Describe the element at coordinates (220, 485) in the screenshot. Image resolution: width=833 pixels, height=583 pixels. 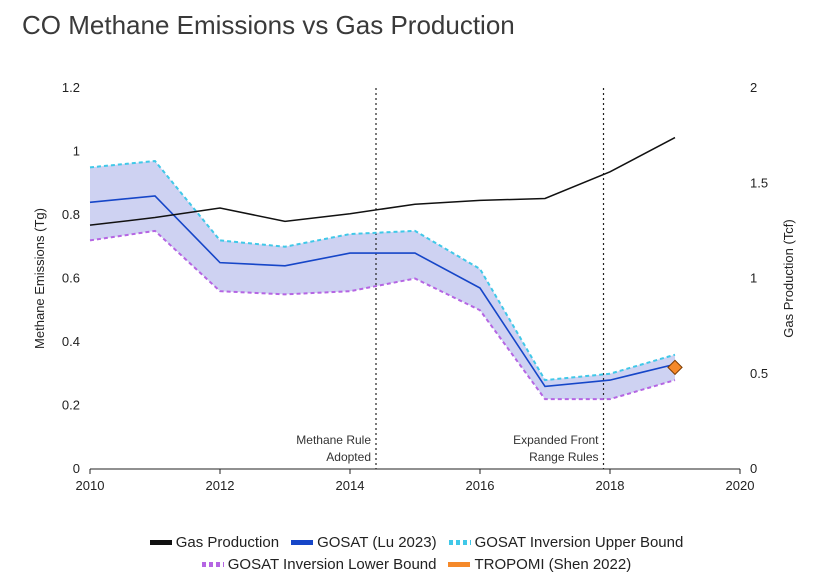
I see `x-tick-label: 2012` at that location.